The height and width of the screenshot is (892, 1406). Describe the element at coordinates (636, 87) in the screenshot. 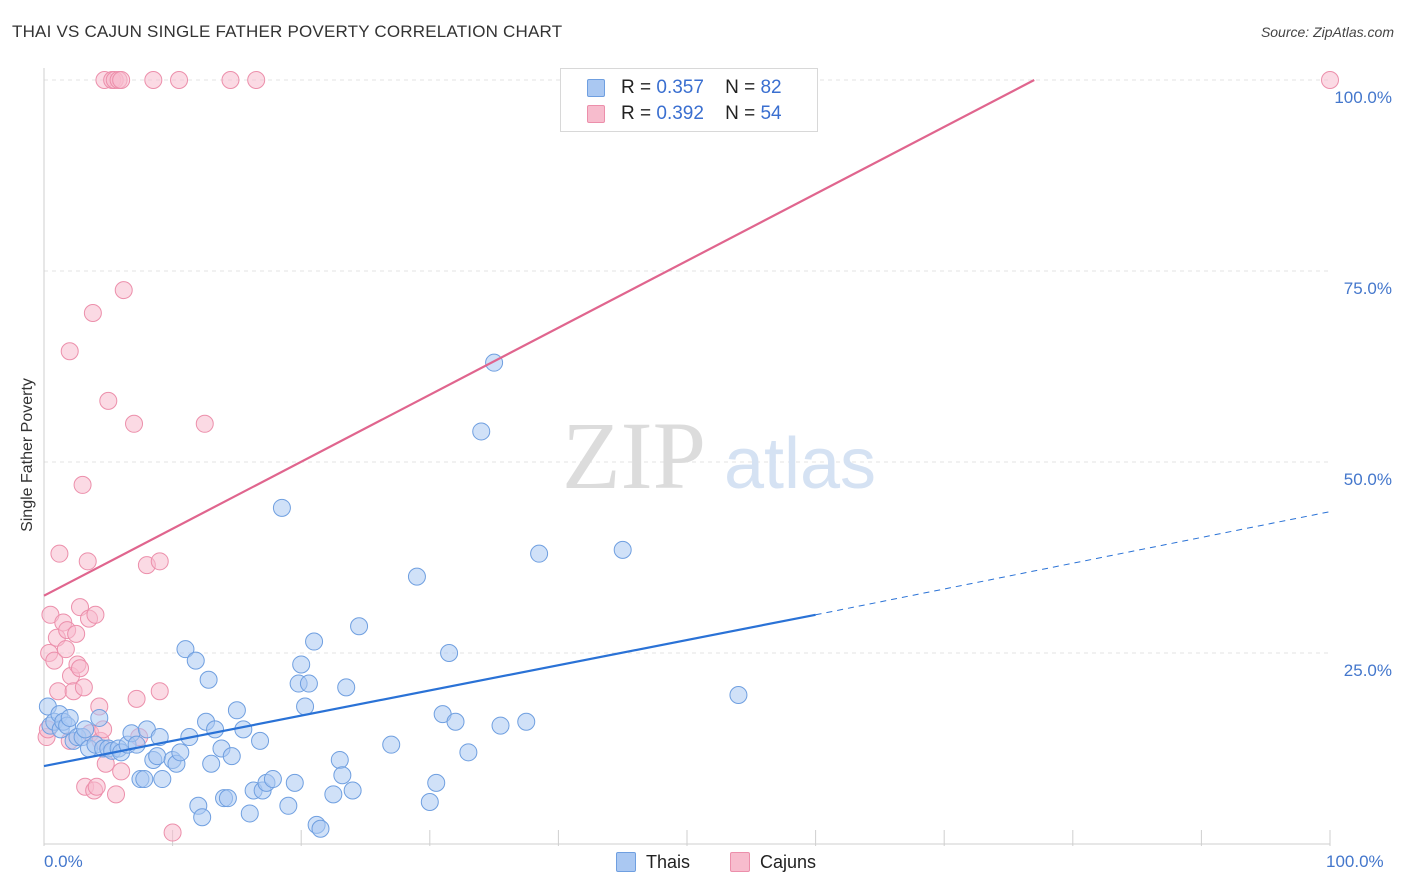

I see `thai-r-label: R =` at that location.